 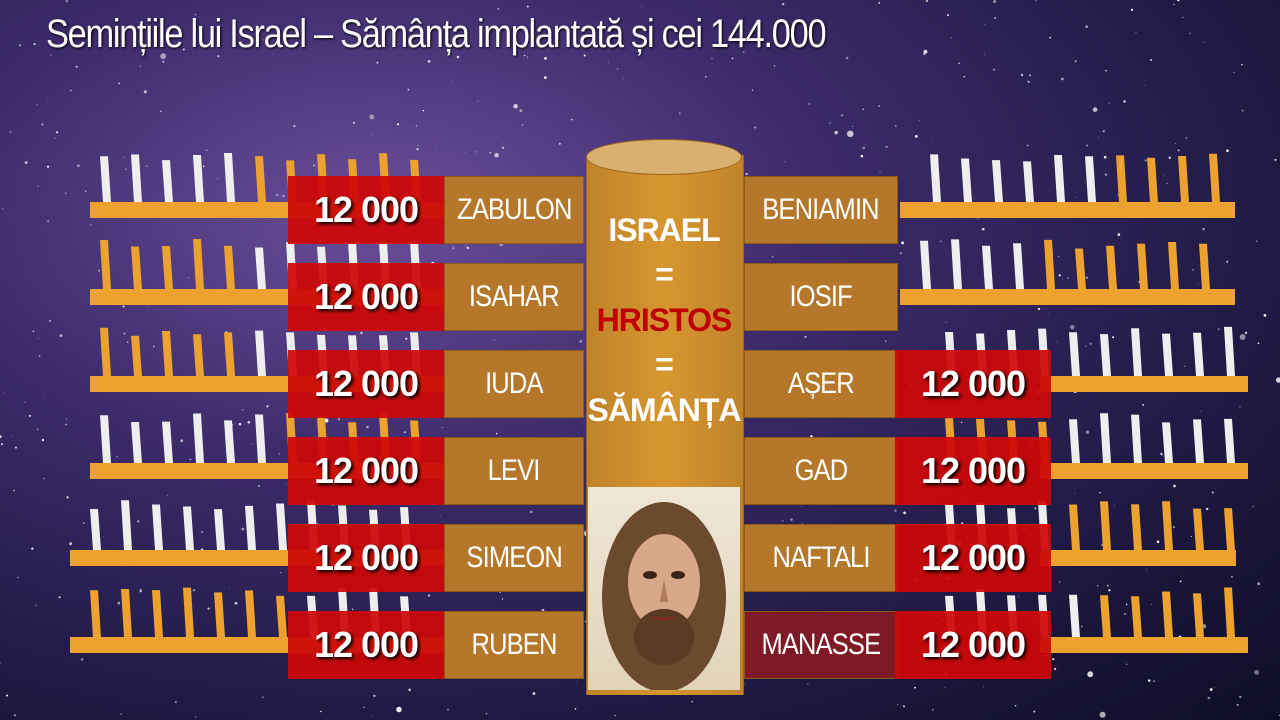 What do you see at coordinates (514, 210) in the screenshot?
I see `left-tribe-name: ZABULON` at bounding box center [514, 210].